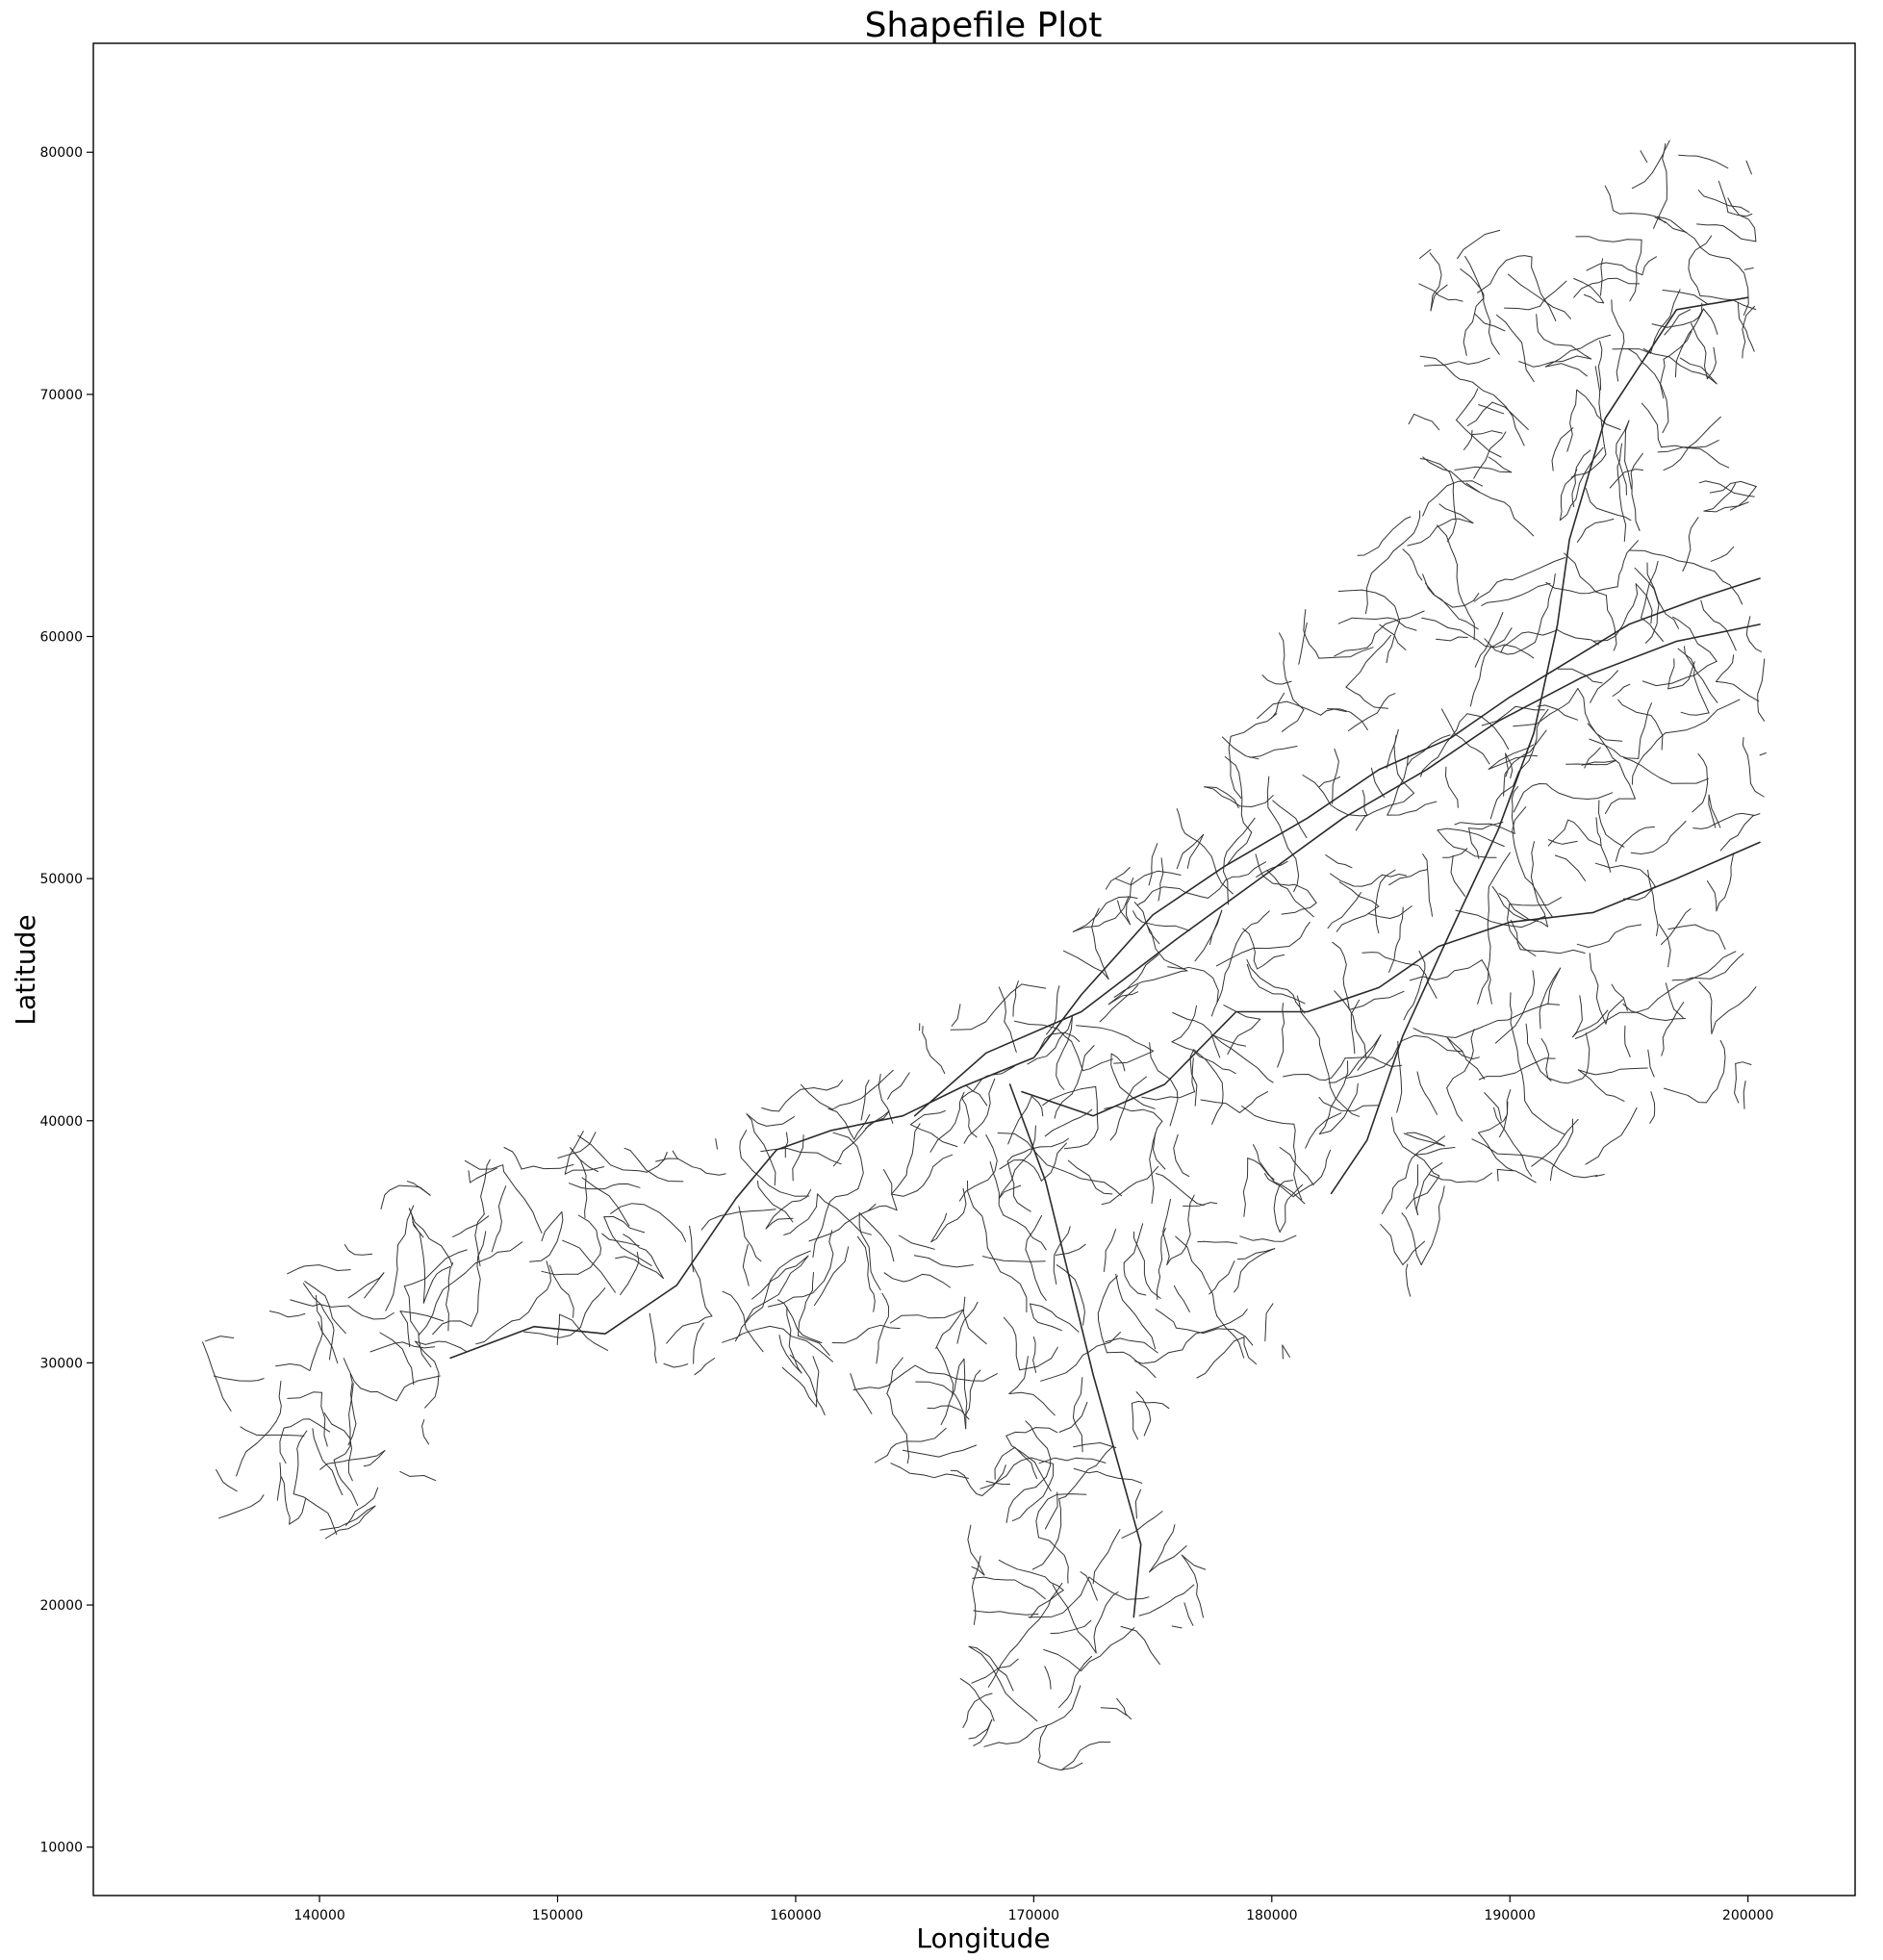 This screenshot has height=1960, width=1883. I want to click on x-tick-label: 160000, so click(796, 1916).